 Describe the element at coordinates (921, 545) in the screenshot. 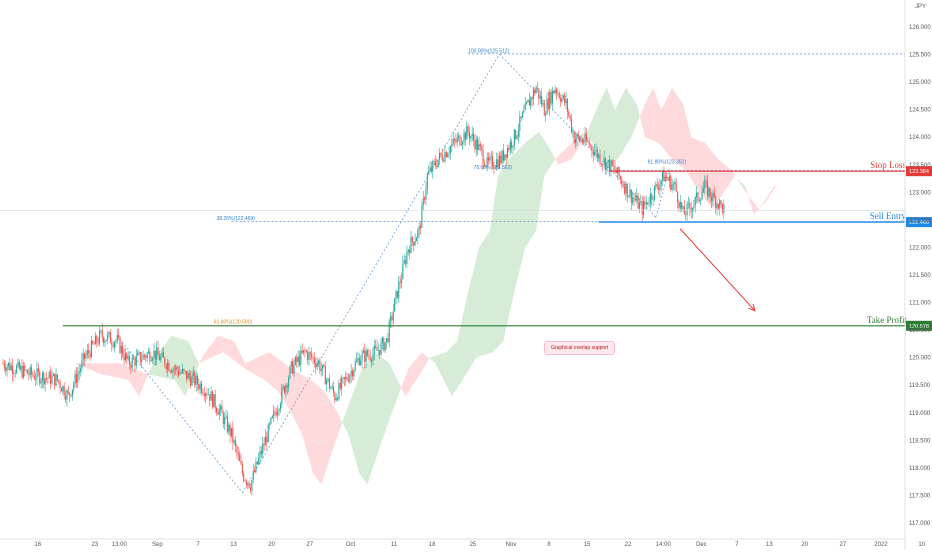

I see `x-tick-label: 10` at that location.